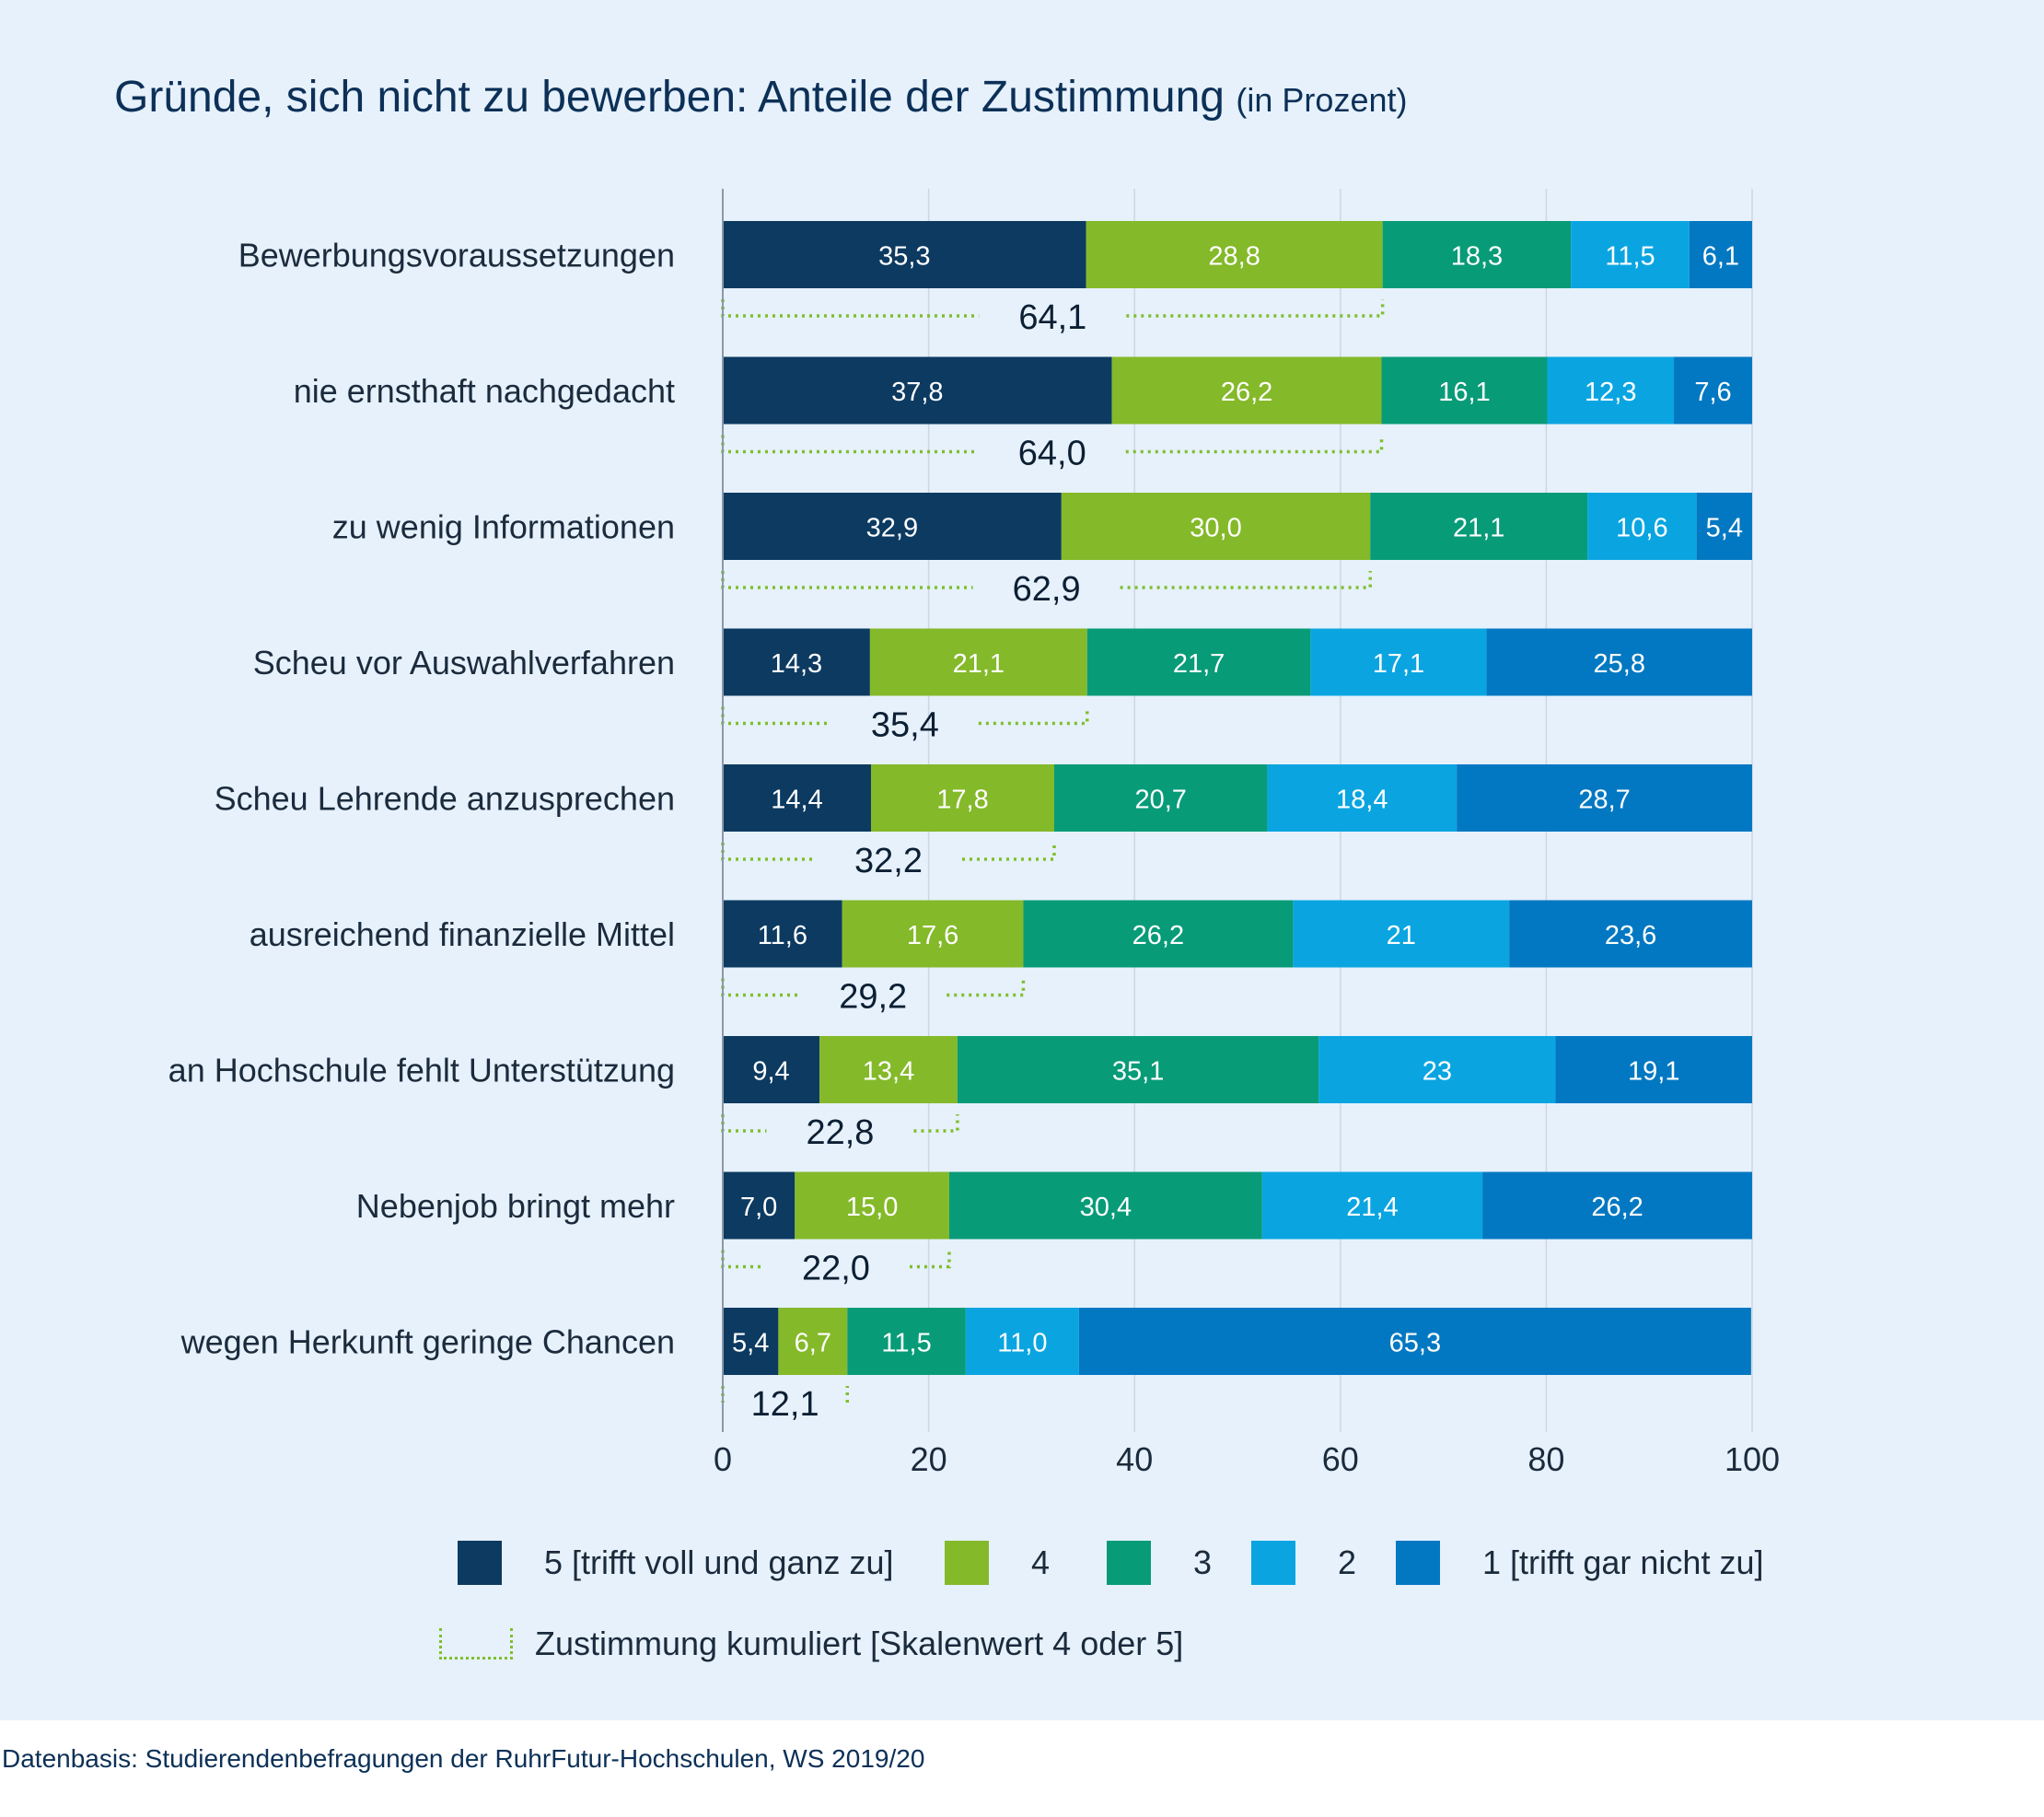 This screenshot has height=1817, width=2044. I want to click on bar-value-label: 17,8, so click(962, 800).